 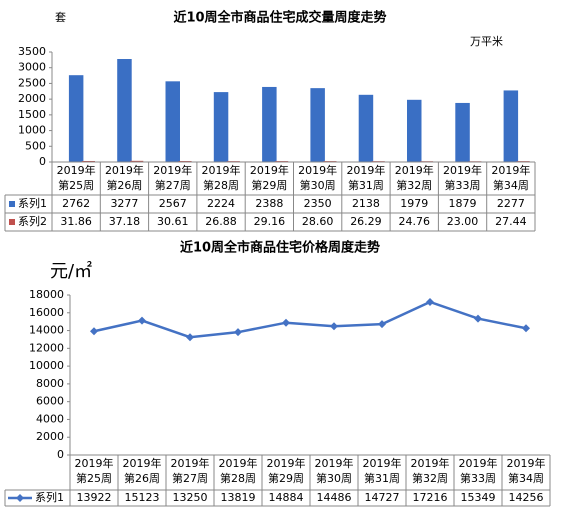 I want to click on table-value: 2388, so click(x=269, y=203).